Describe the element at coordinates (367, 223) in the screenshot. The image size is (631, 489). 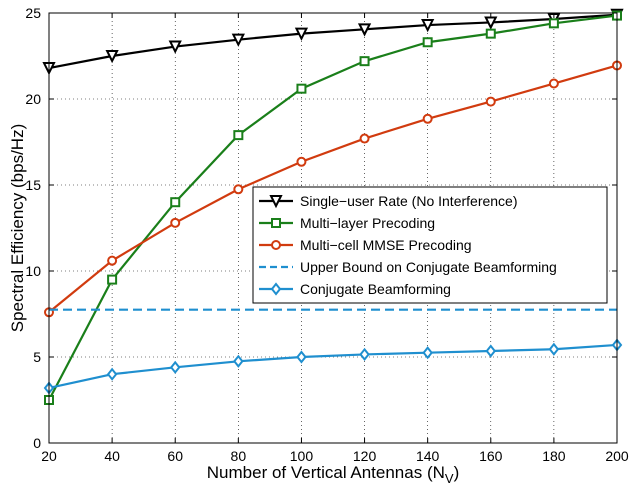
I see `legend-label: Multi−layer Precoding` at that location.